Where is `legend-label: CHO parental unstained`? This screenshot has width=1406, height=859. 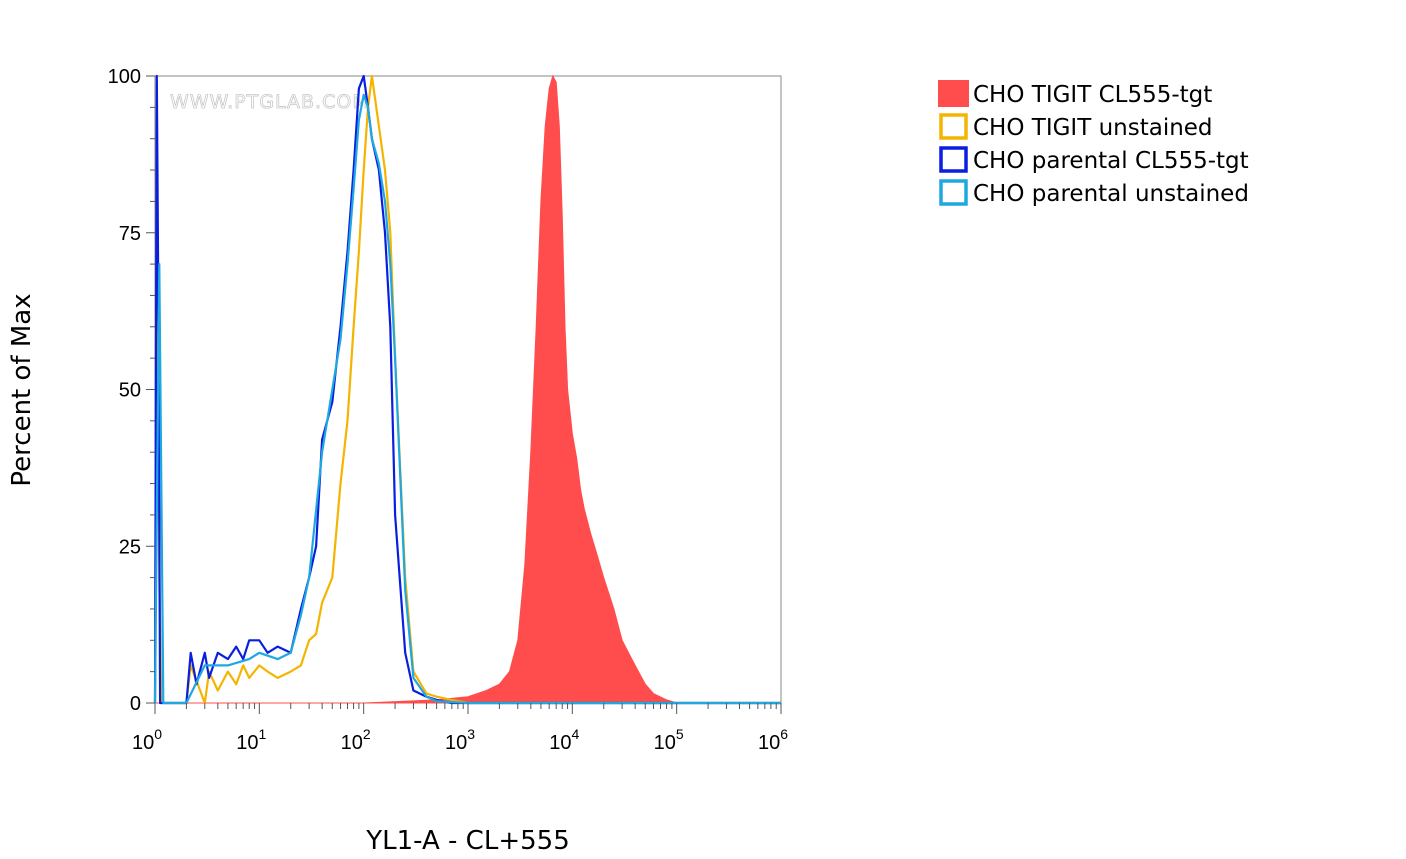 legend-label: CHO parental unstained is located at coordinates (1111, 194).